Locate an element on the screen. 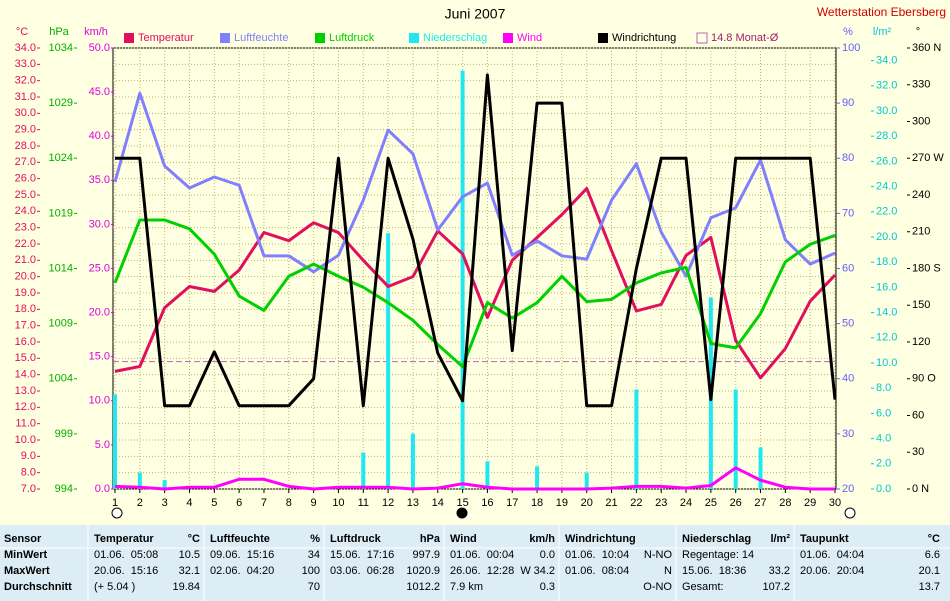  table-cell: 1012.2 is located at coordinates (423, 587).